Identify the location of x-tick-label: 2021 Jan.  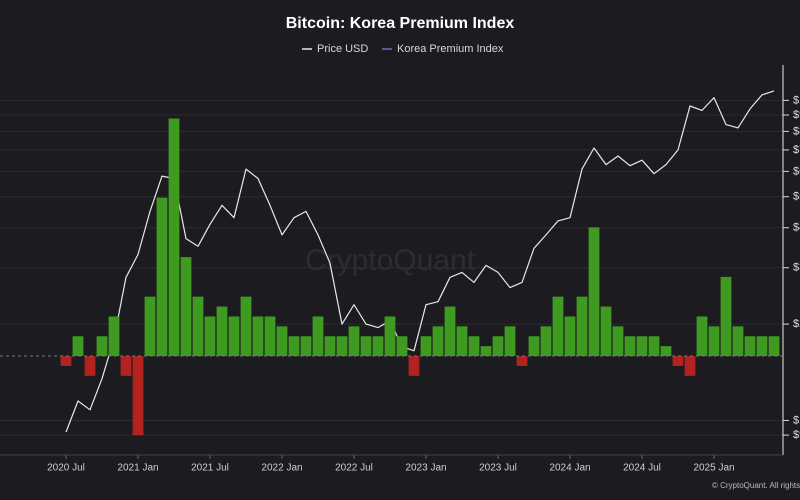
(137, 468).